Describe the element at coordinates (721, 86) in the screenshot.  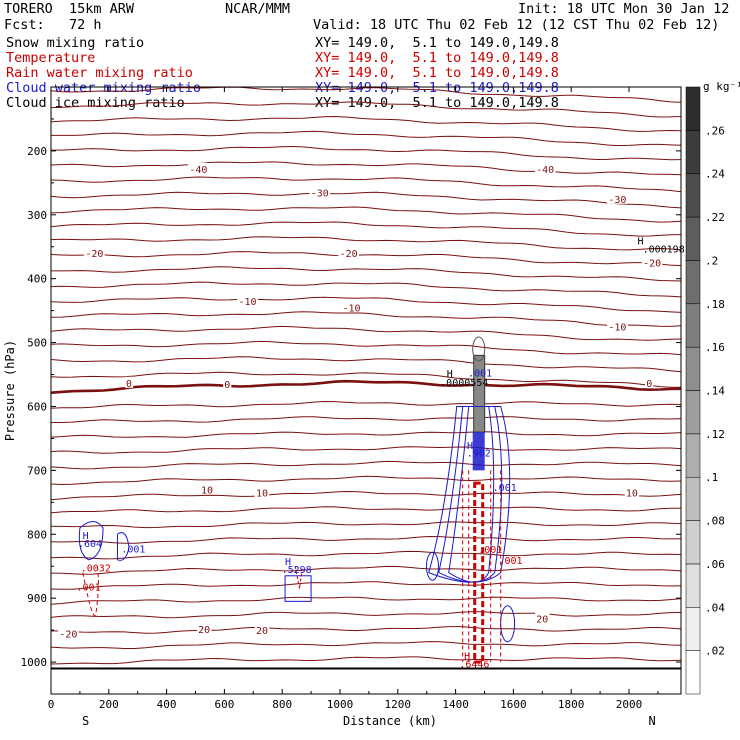
I see `colorbar-unit: g kg⁻¹` at that location.